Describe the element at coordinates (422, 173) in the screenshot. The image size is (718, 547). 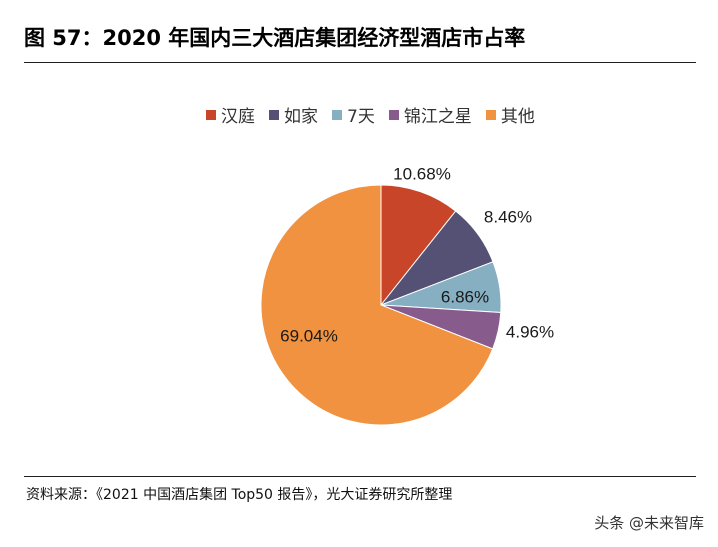
I see `slice-data-label: 10.68%` at that location.